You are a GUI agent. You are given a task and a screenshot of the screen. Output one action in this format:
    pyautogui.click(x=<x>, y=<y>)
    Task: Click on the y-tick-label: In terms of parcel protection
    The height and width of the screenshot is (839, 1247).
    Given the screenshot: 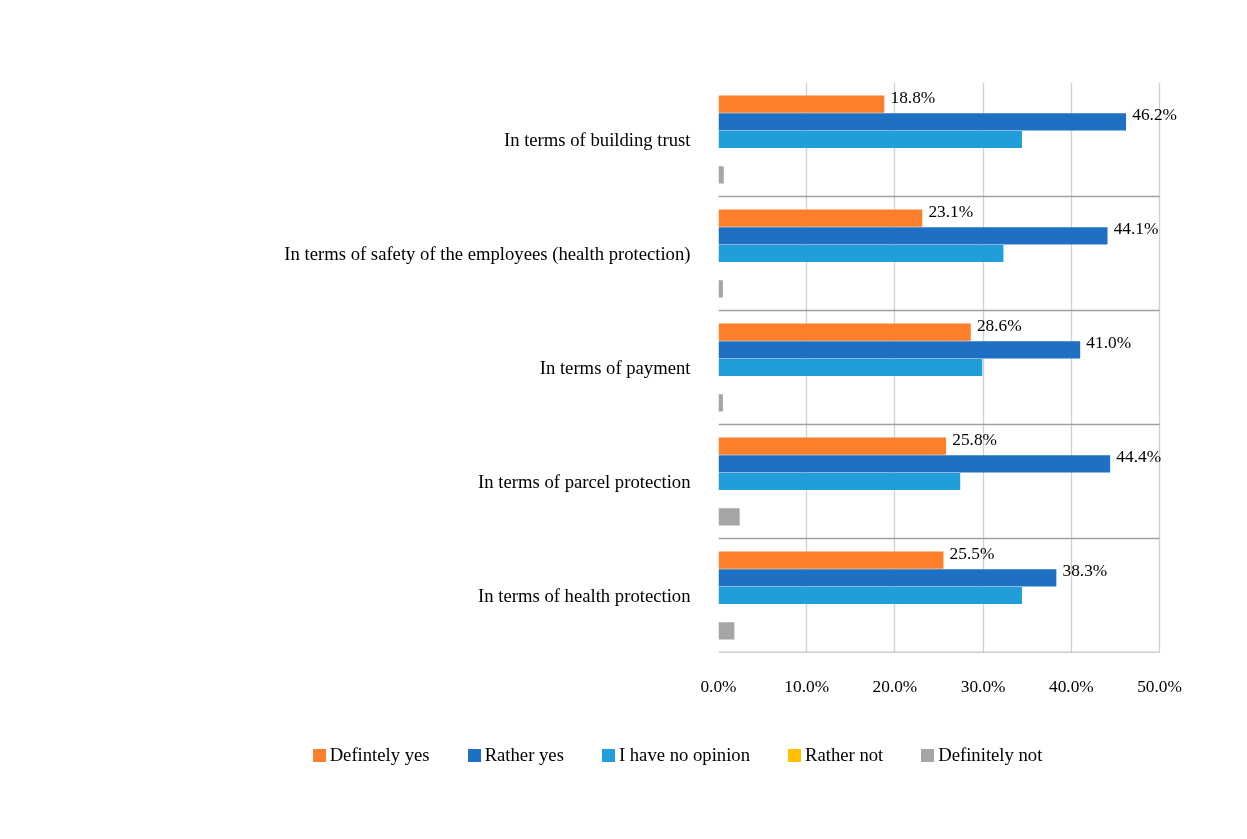 What is the action you would take?
    pyautogui.click(x=585, y=481)
    